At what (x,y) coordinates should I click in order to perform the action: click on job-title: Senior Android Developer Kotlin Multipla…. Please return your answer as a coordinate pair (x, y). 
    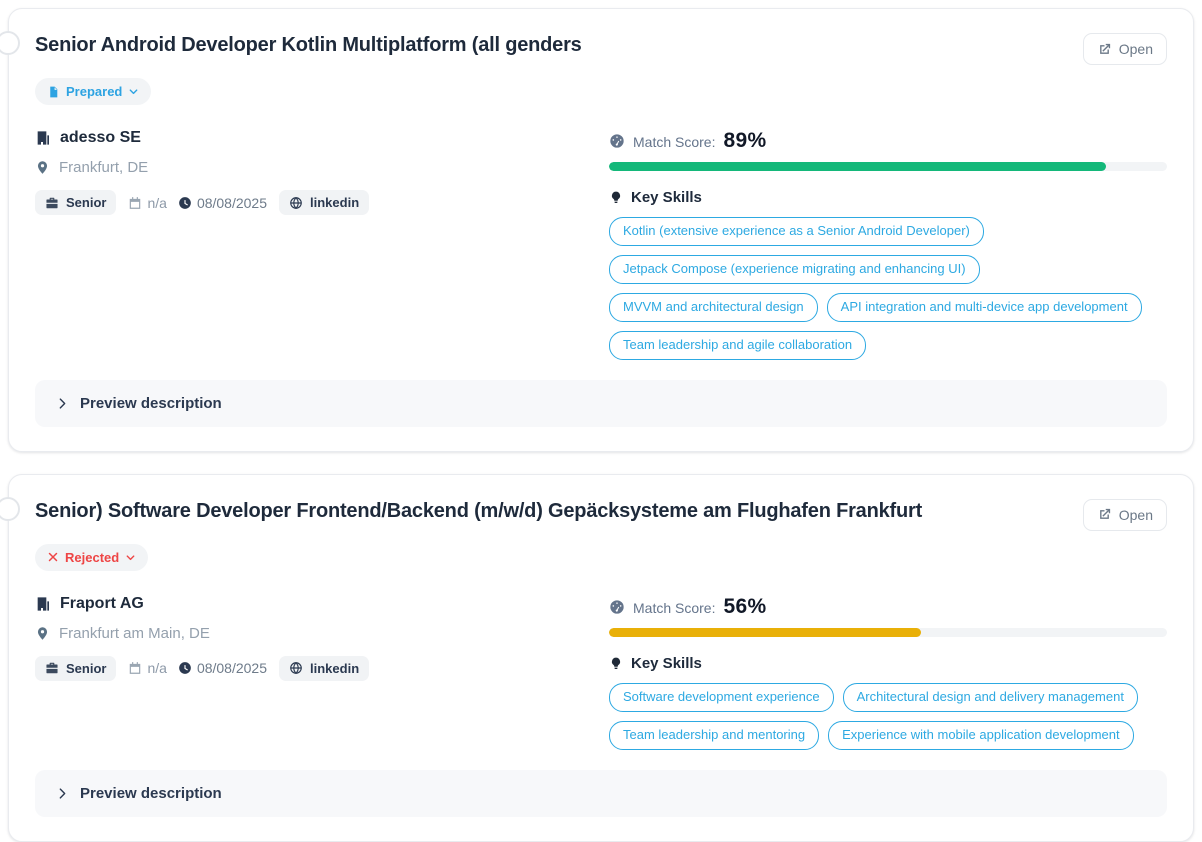
    Looking at the image, I should click on (308, 45).